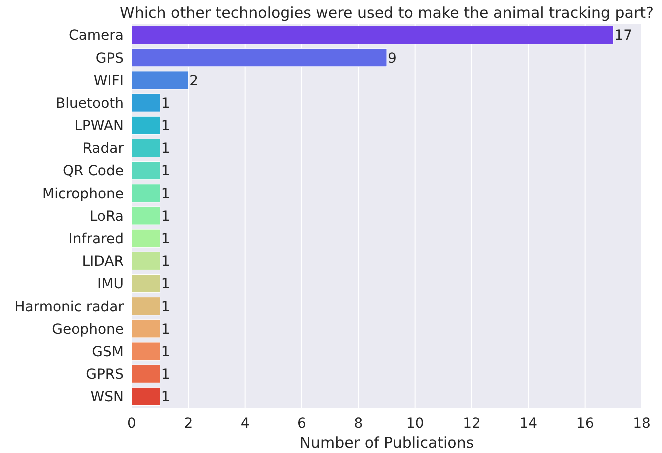  What do you see at coordinates (110, 58) in the screenshot?
I see `y-tick-label: GPS` at bounding box center [110, 58].